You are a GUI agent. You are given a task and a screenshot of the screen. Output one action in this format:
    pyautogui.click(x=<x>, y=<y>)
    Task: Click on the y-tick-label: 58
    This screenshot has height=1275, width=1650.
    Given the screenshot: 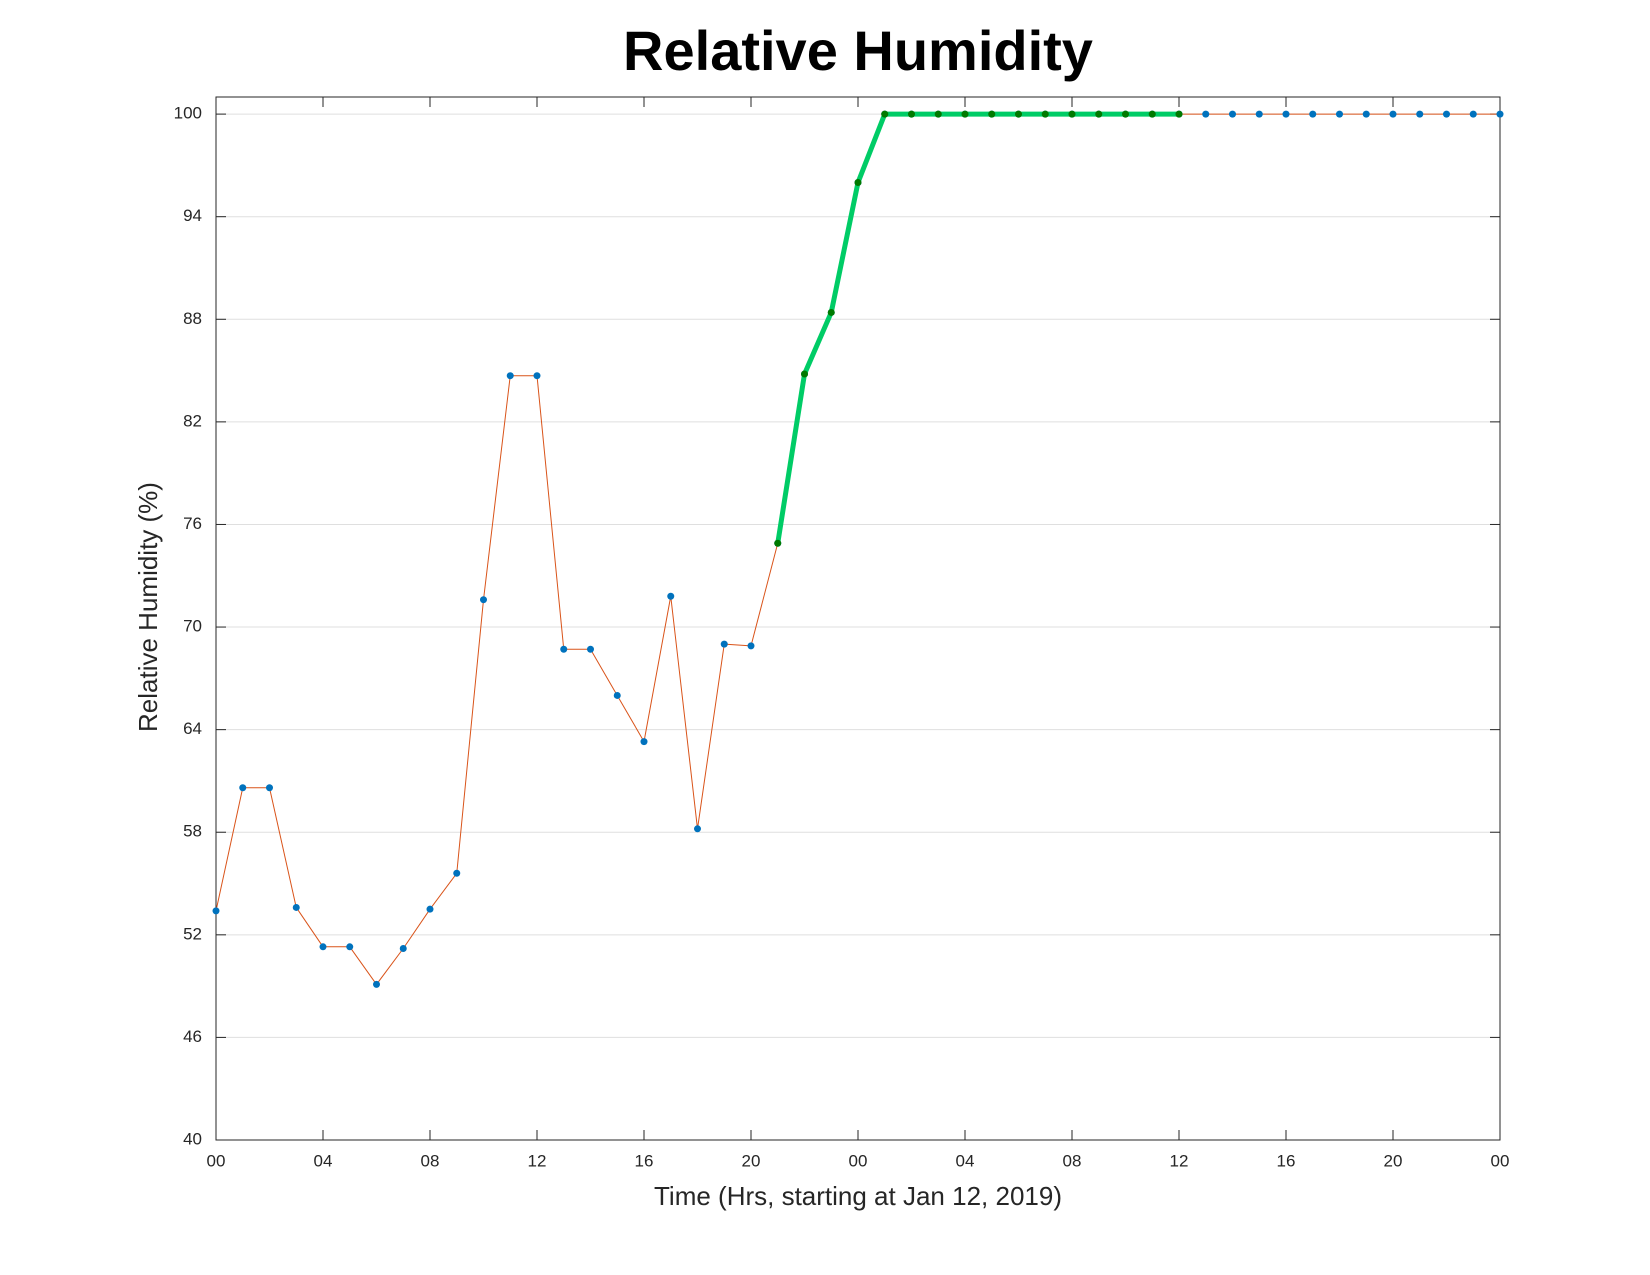 What is the action you would take?
    pyautogui.click(x=192, y=831)
    